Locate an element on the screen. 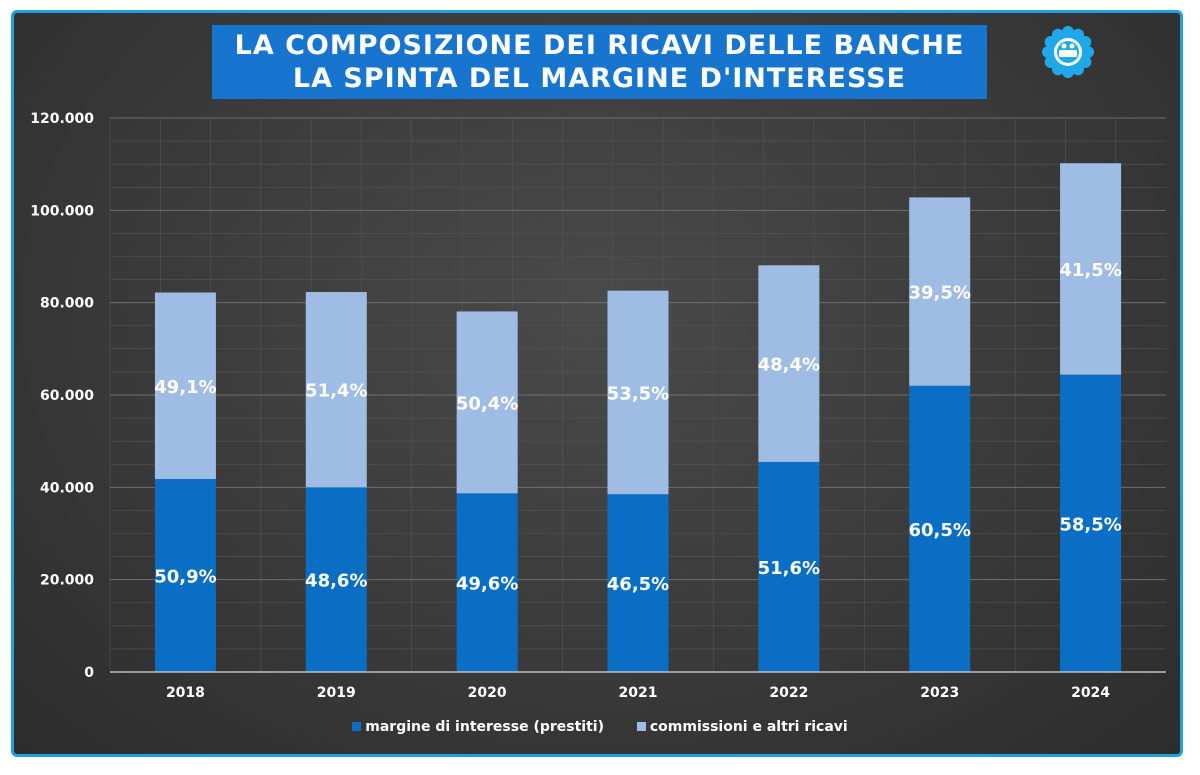  x-tick-label: 2020 is located at coordinates (487, 693).